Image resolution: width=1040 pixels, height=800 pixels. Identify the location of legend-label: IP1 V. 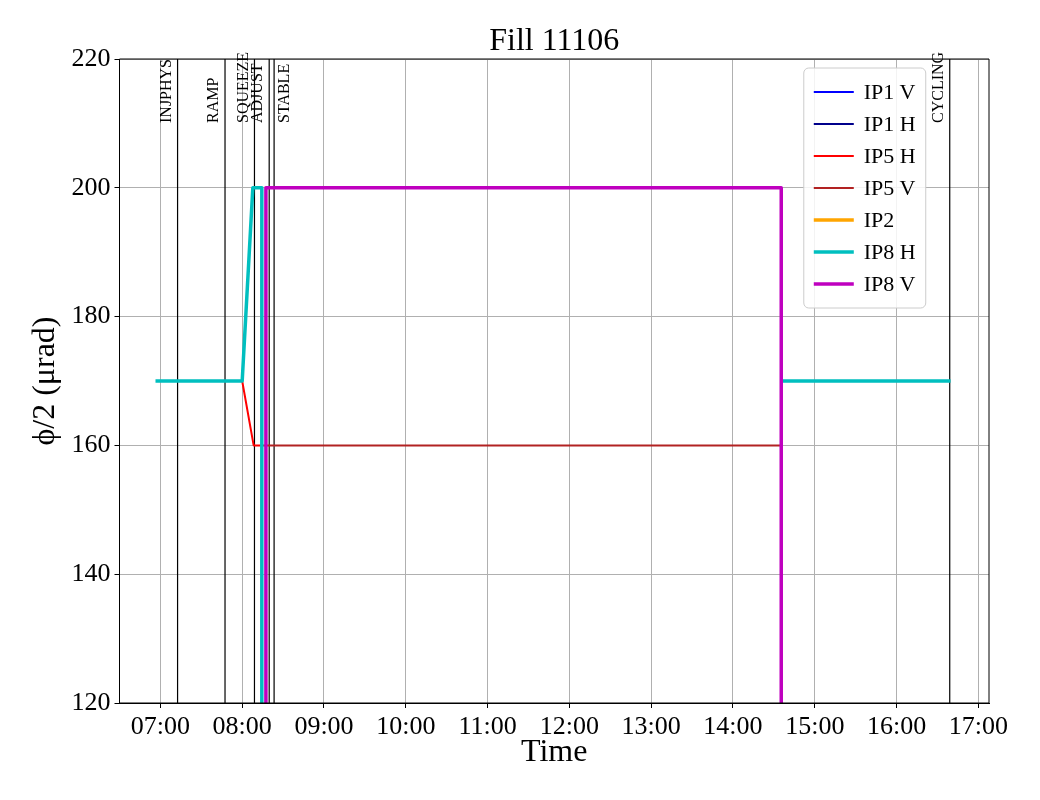
(889, 91).